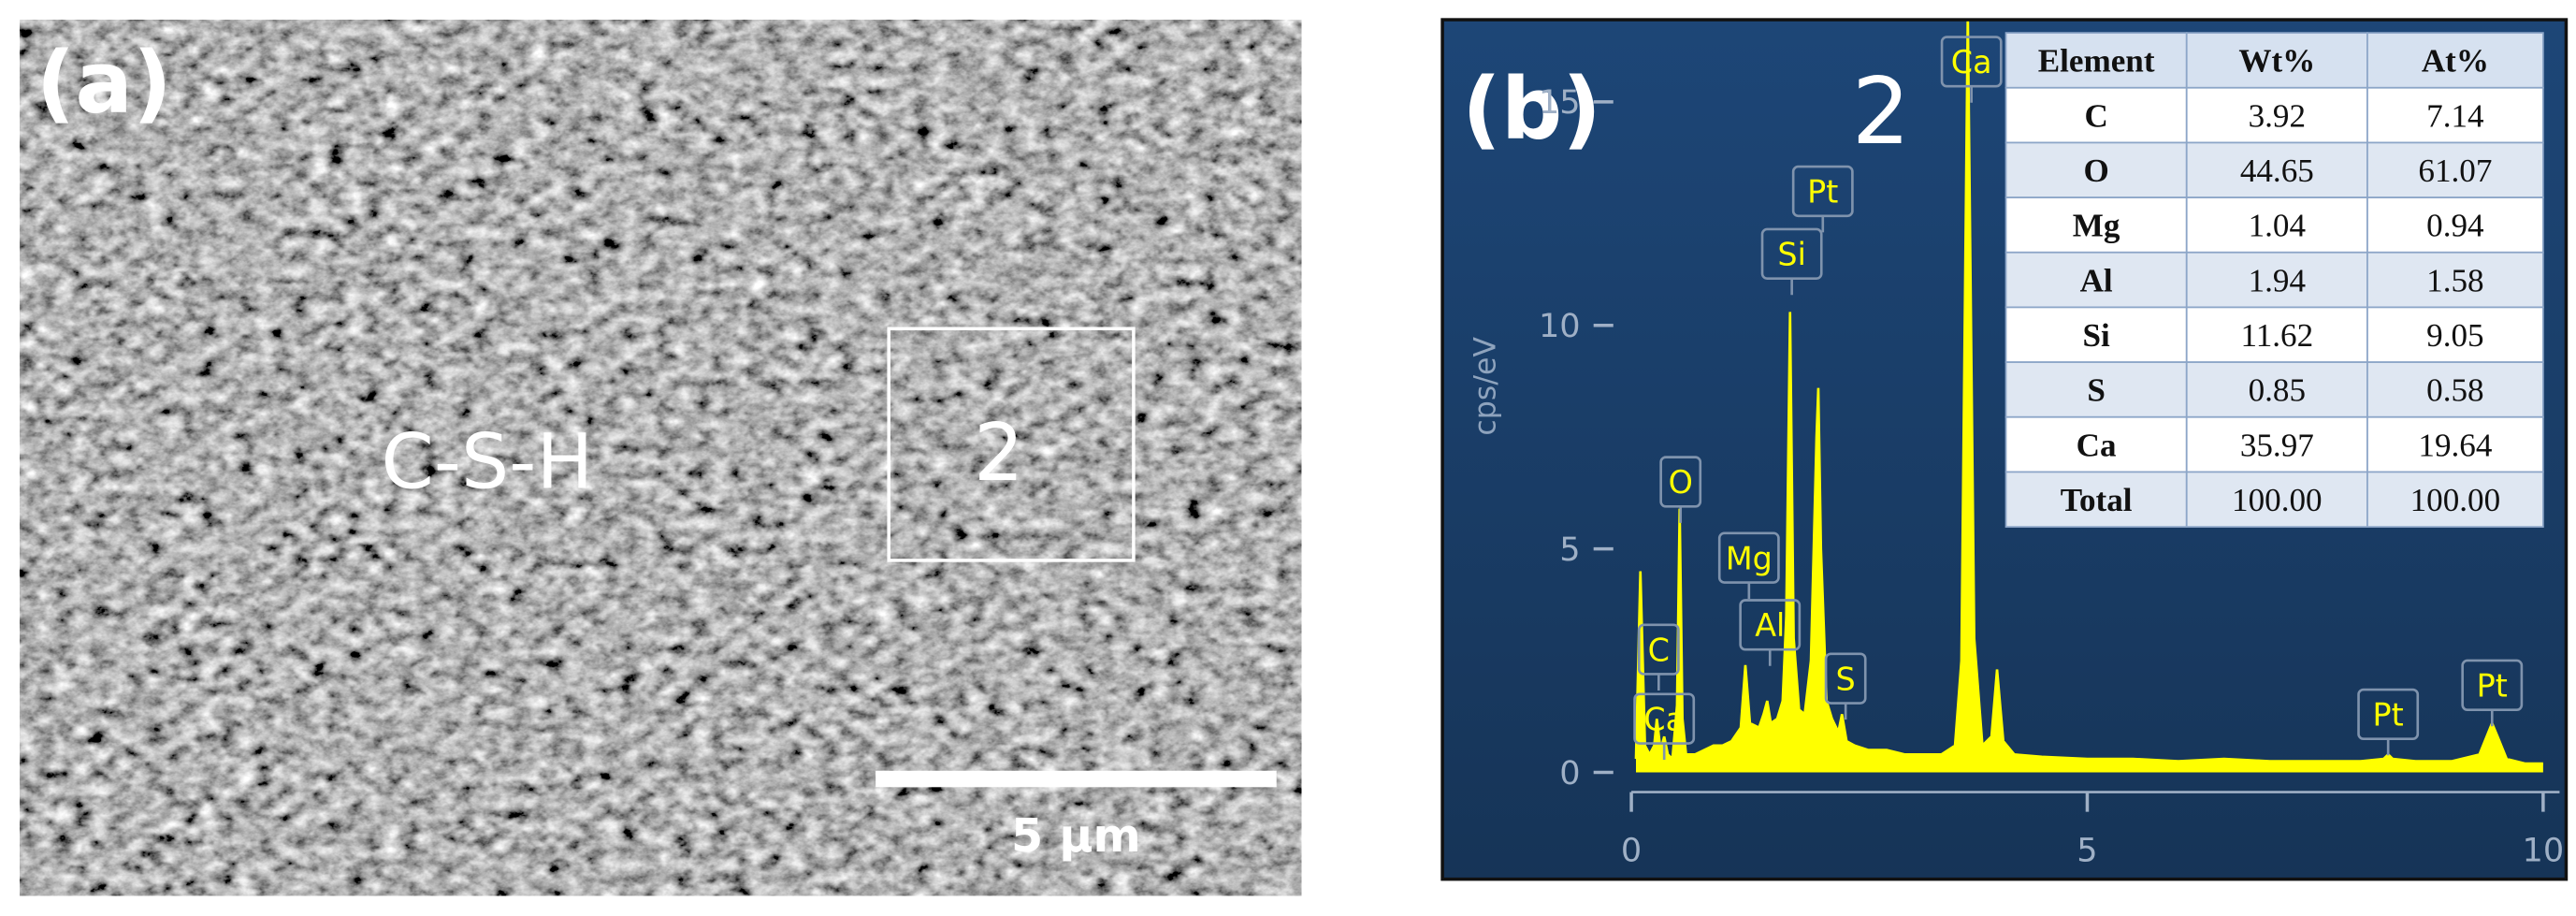  I want to click on table-text: 61.07, so click(2455, 171).